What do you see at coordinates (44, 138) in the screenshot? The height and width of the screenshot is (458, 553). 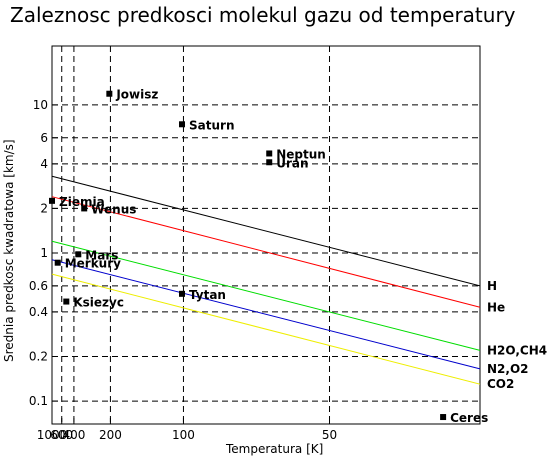 I see `y-tick-label: 6` at bounding box center [44, 138].